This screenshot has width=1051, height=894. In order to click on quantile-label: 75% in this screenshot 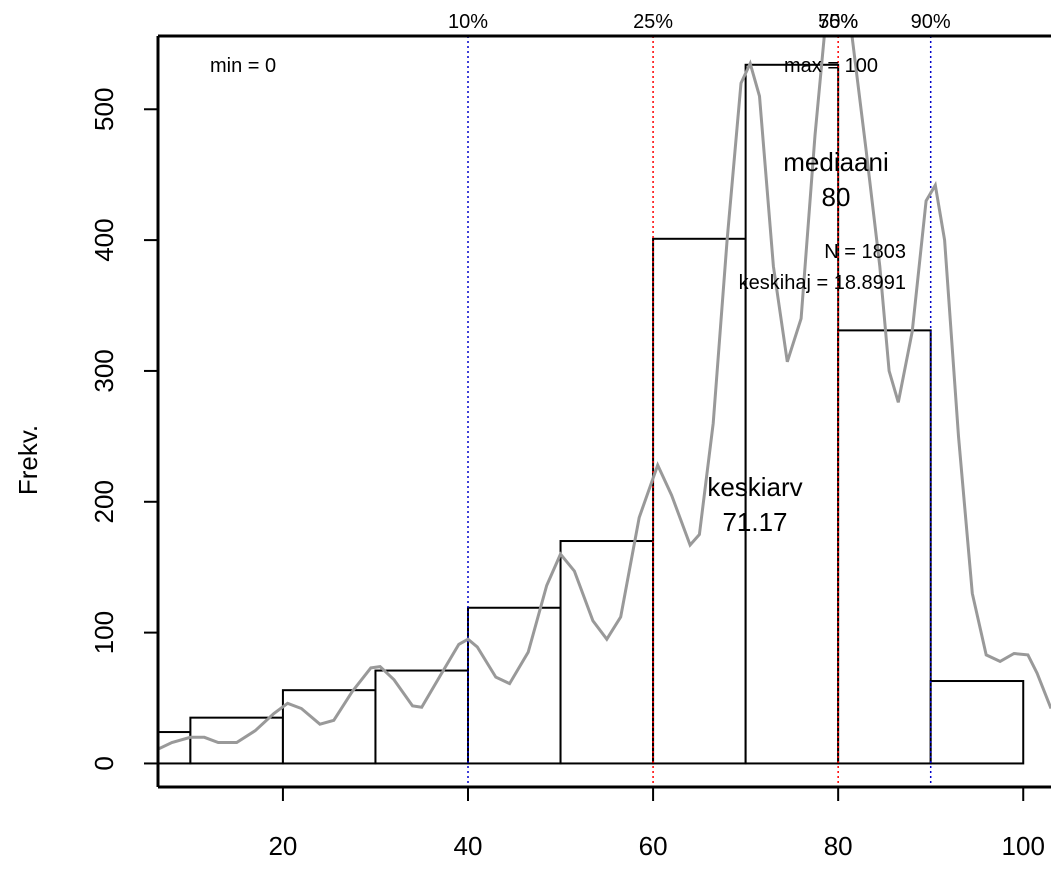, I will do `click(838, 22)`.